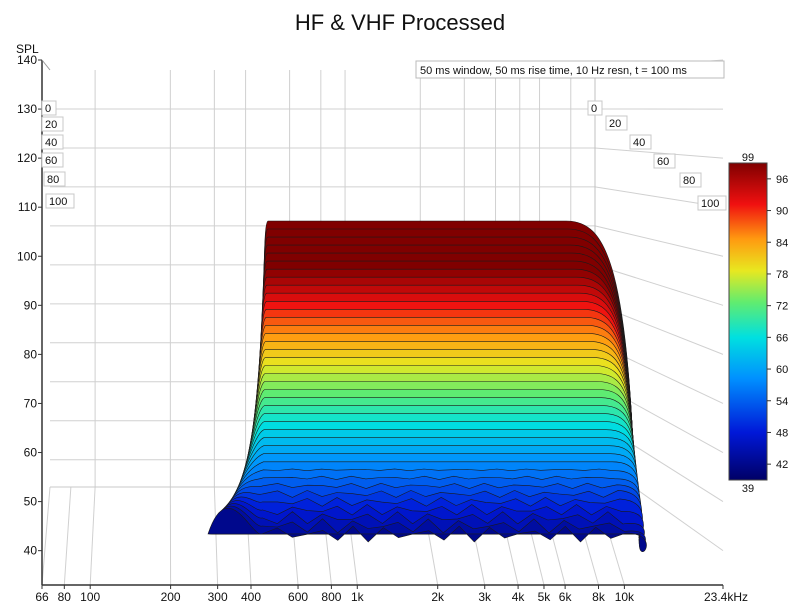  What do you see at coordinates (31, 354) in the screenshot?
I see `y-tick-label: 80` at bounding box center [31, 354].